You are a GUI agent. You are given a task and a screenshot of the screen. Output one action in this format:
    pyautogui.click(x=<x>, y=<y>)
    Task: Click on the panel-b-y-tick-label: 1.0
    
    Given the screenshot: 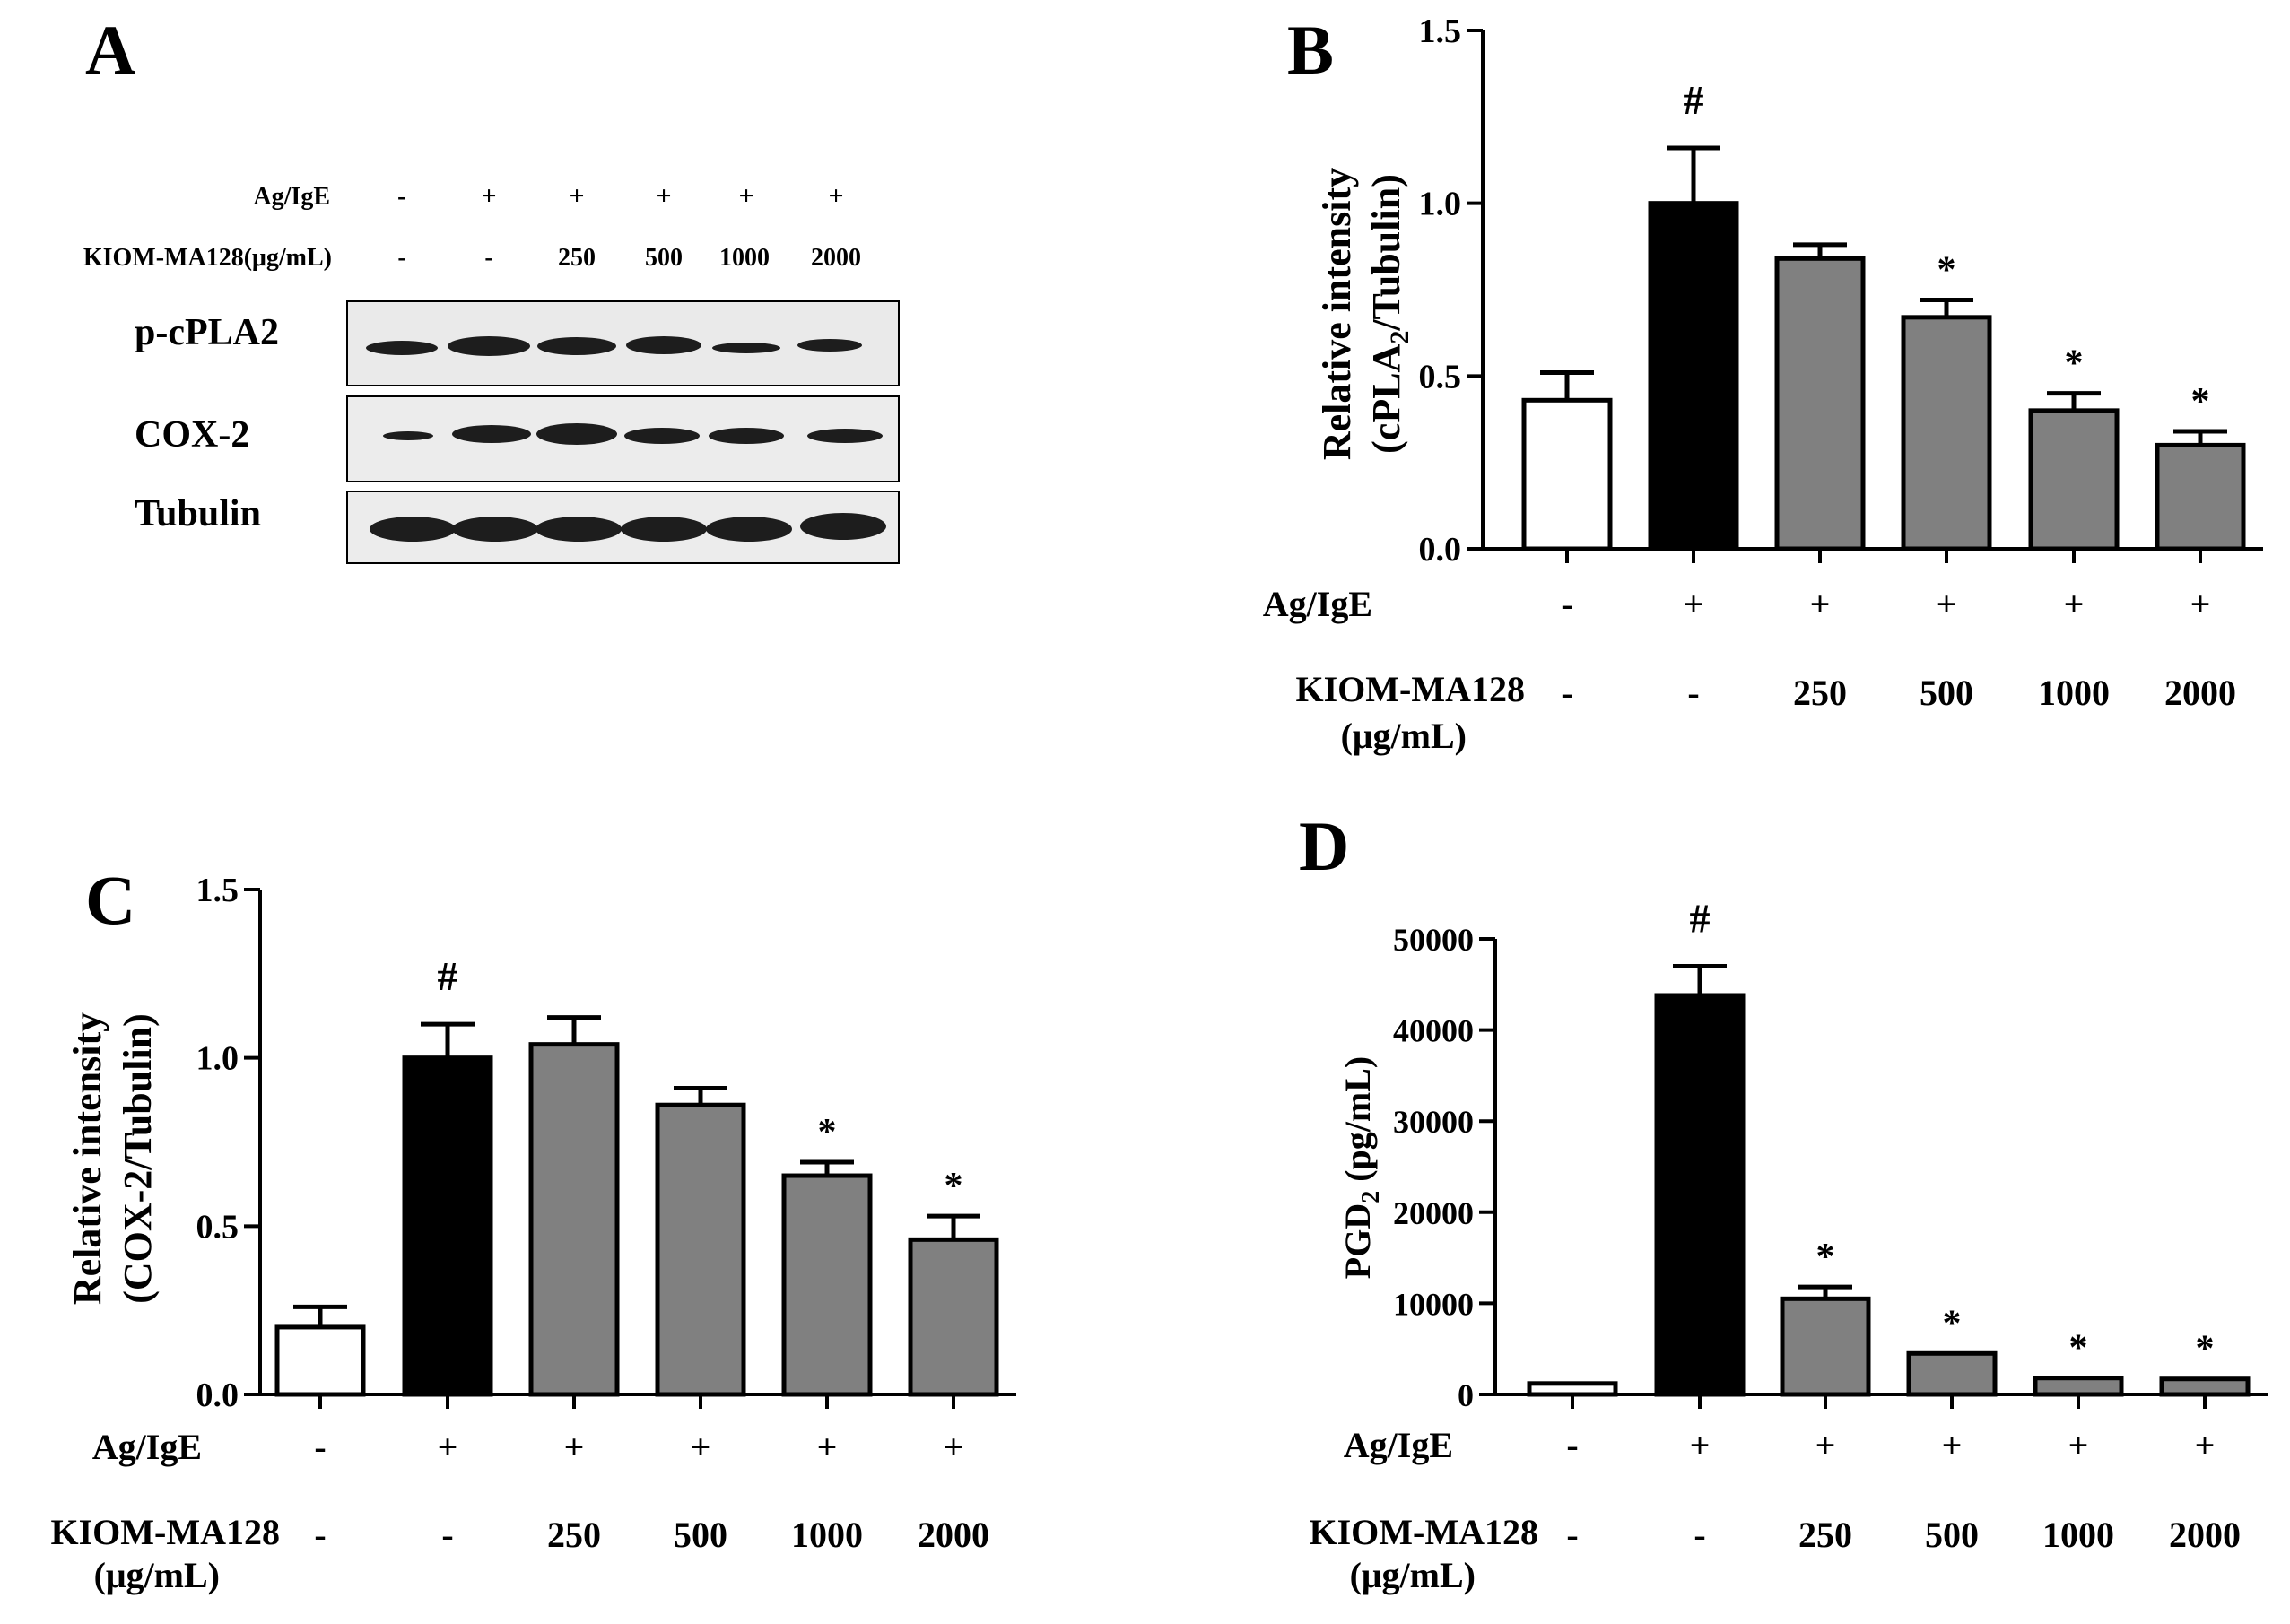 What is the action you would take?
    pyautogui.click(x=1440, y=204)
    